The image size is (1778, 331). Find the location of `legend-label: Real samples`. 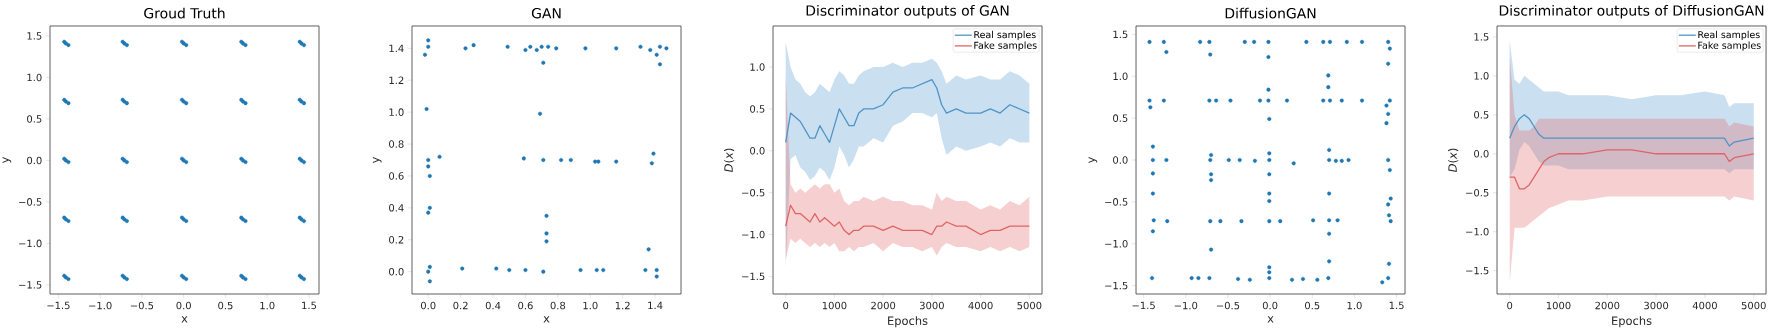

legend-label: Real samples is located at coordinates (1729, 35).